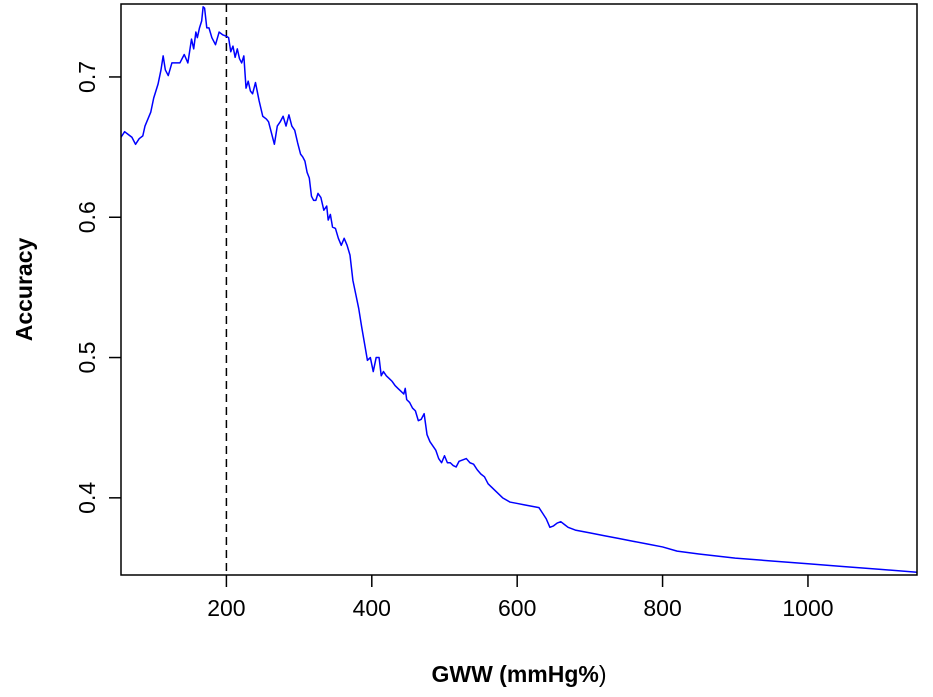 Image resolution: width=933 pixels, height=697 pixels. I want to click on y-tick-label: 0.5, so click(87, 358).